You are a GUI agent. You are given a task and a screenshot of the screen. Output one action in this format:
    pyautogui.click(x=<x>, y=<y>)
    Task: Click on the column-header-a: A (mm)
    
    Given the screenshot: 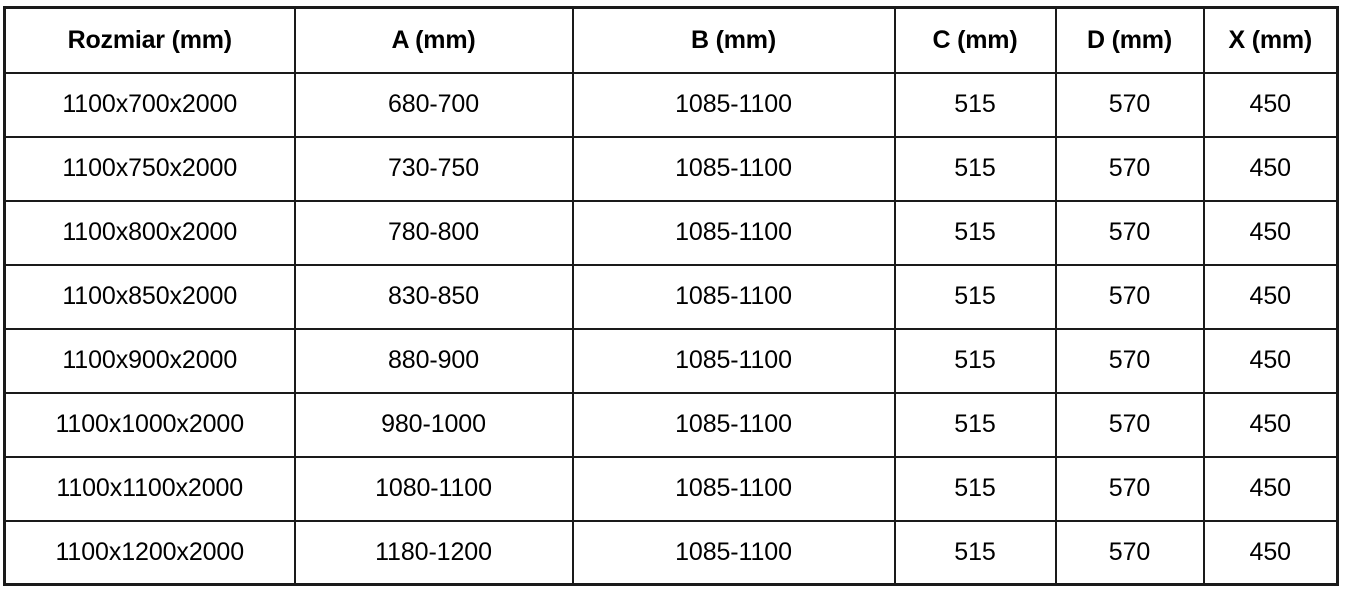 What is the action you would take?
    pyautogui.click(x=433, y=40)
    